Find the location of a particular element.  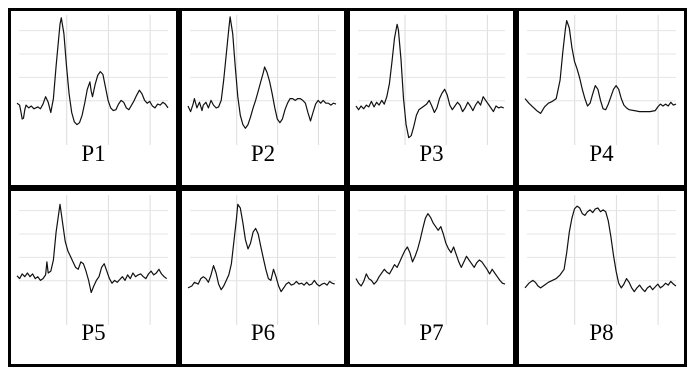

panel-p8: P8 is located at coordinates (601, 277).